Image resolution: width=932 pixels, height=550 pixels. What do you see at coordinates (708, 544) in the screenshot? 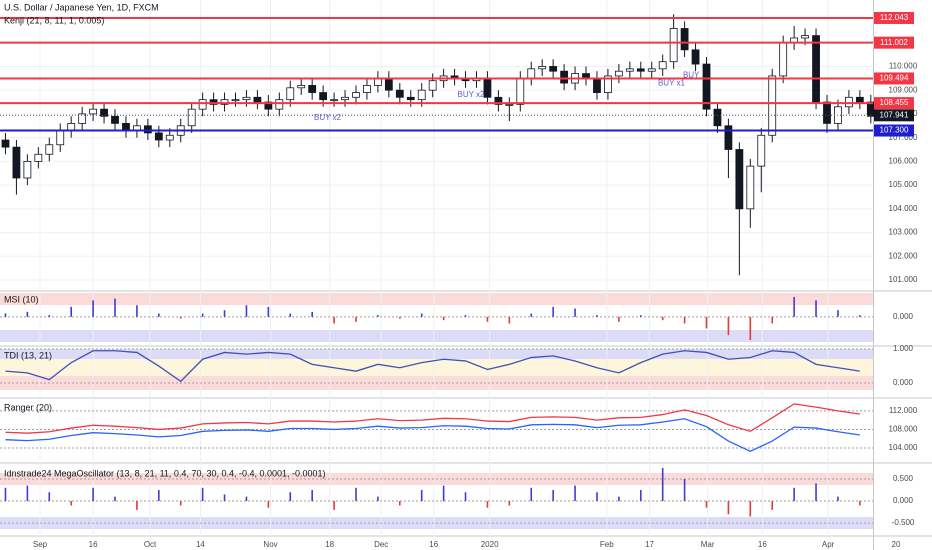
I see `x-tick-label: Mar` at bounding box center [708, 544].